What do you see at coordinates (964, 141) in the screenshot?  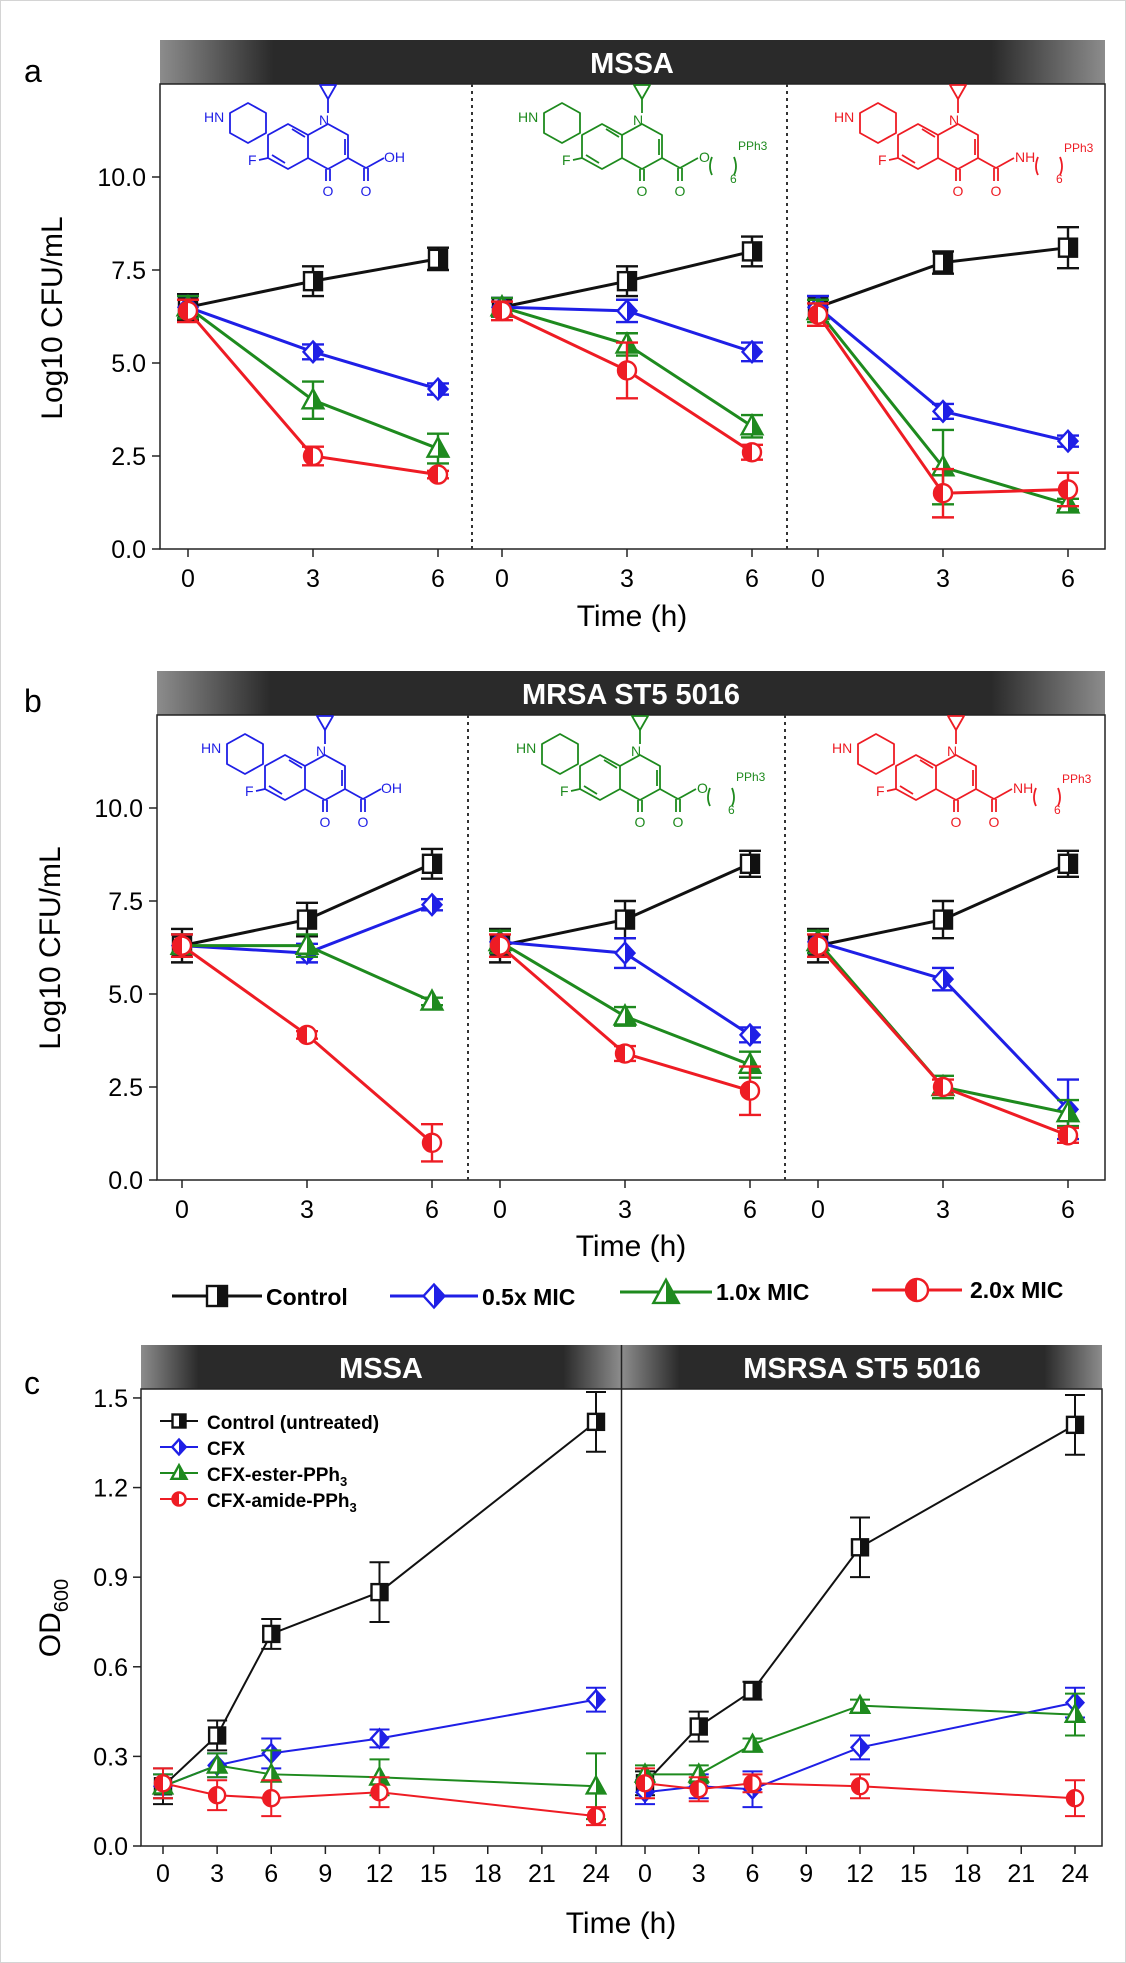 I see `structure-a-amide: HN N F O O NH 6 PPh3` at bounding box center [964, 141].